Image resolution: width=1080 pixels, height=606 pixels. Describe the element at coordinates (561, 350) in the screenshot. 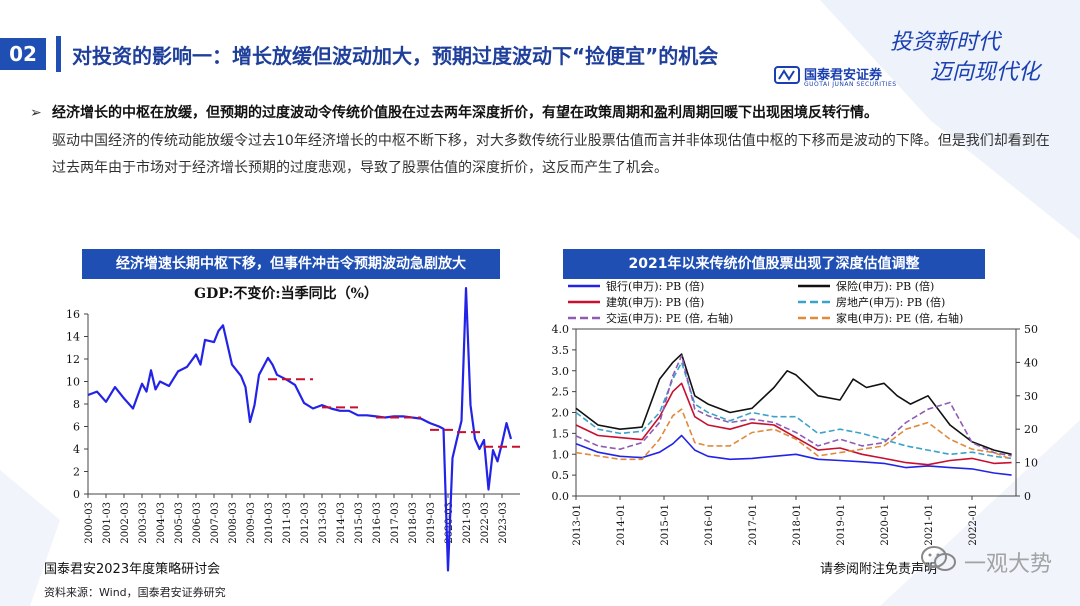

I see `chart2-left-tick-label: 3.5` at that location.